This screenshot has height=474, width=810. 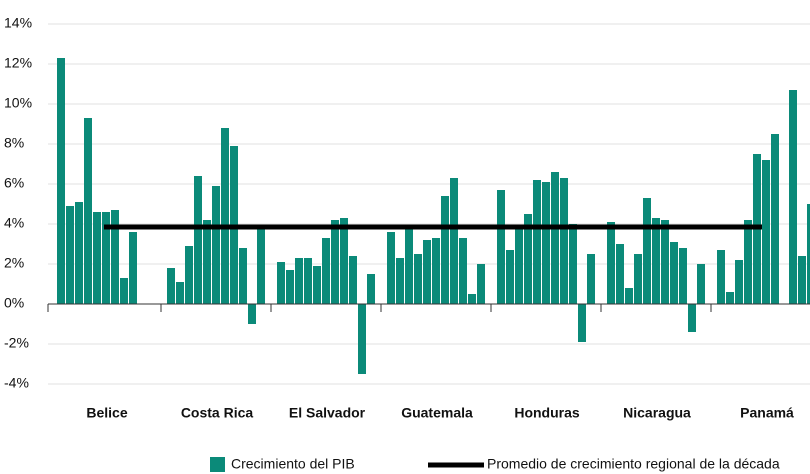 What do you see at coordinates (217, 413) in the screenshot?
I see `x-tick-label: Costa Rica` at bounding box center [217, 413].